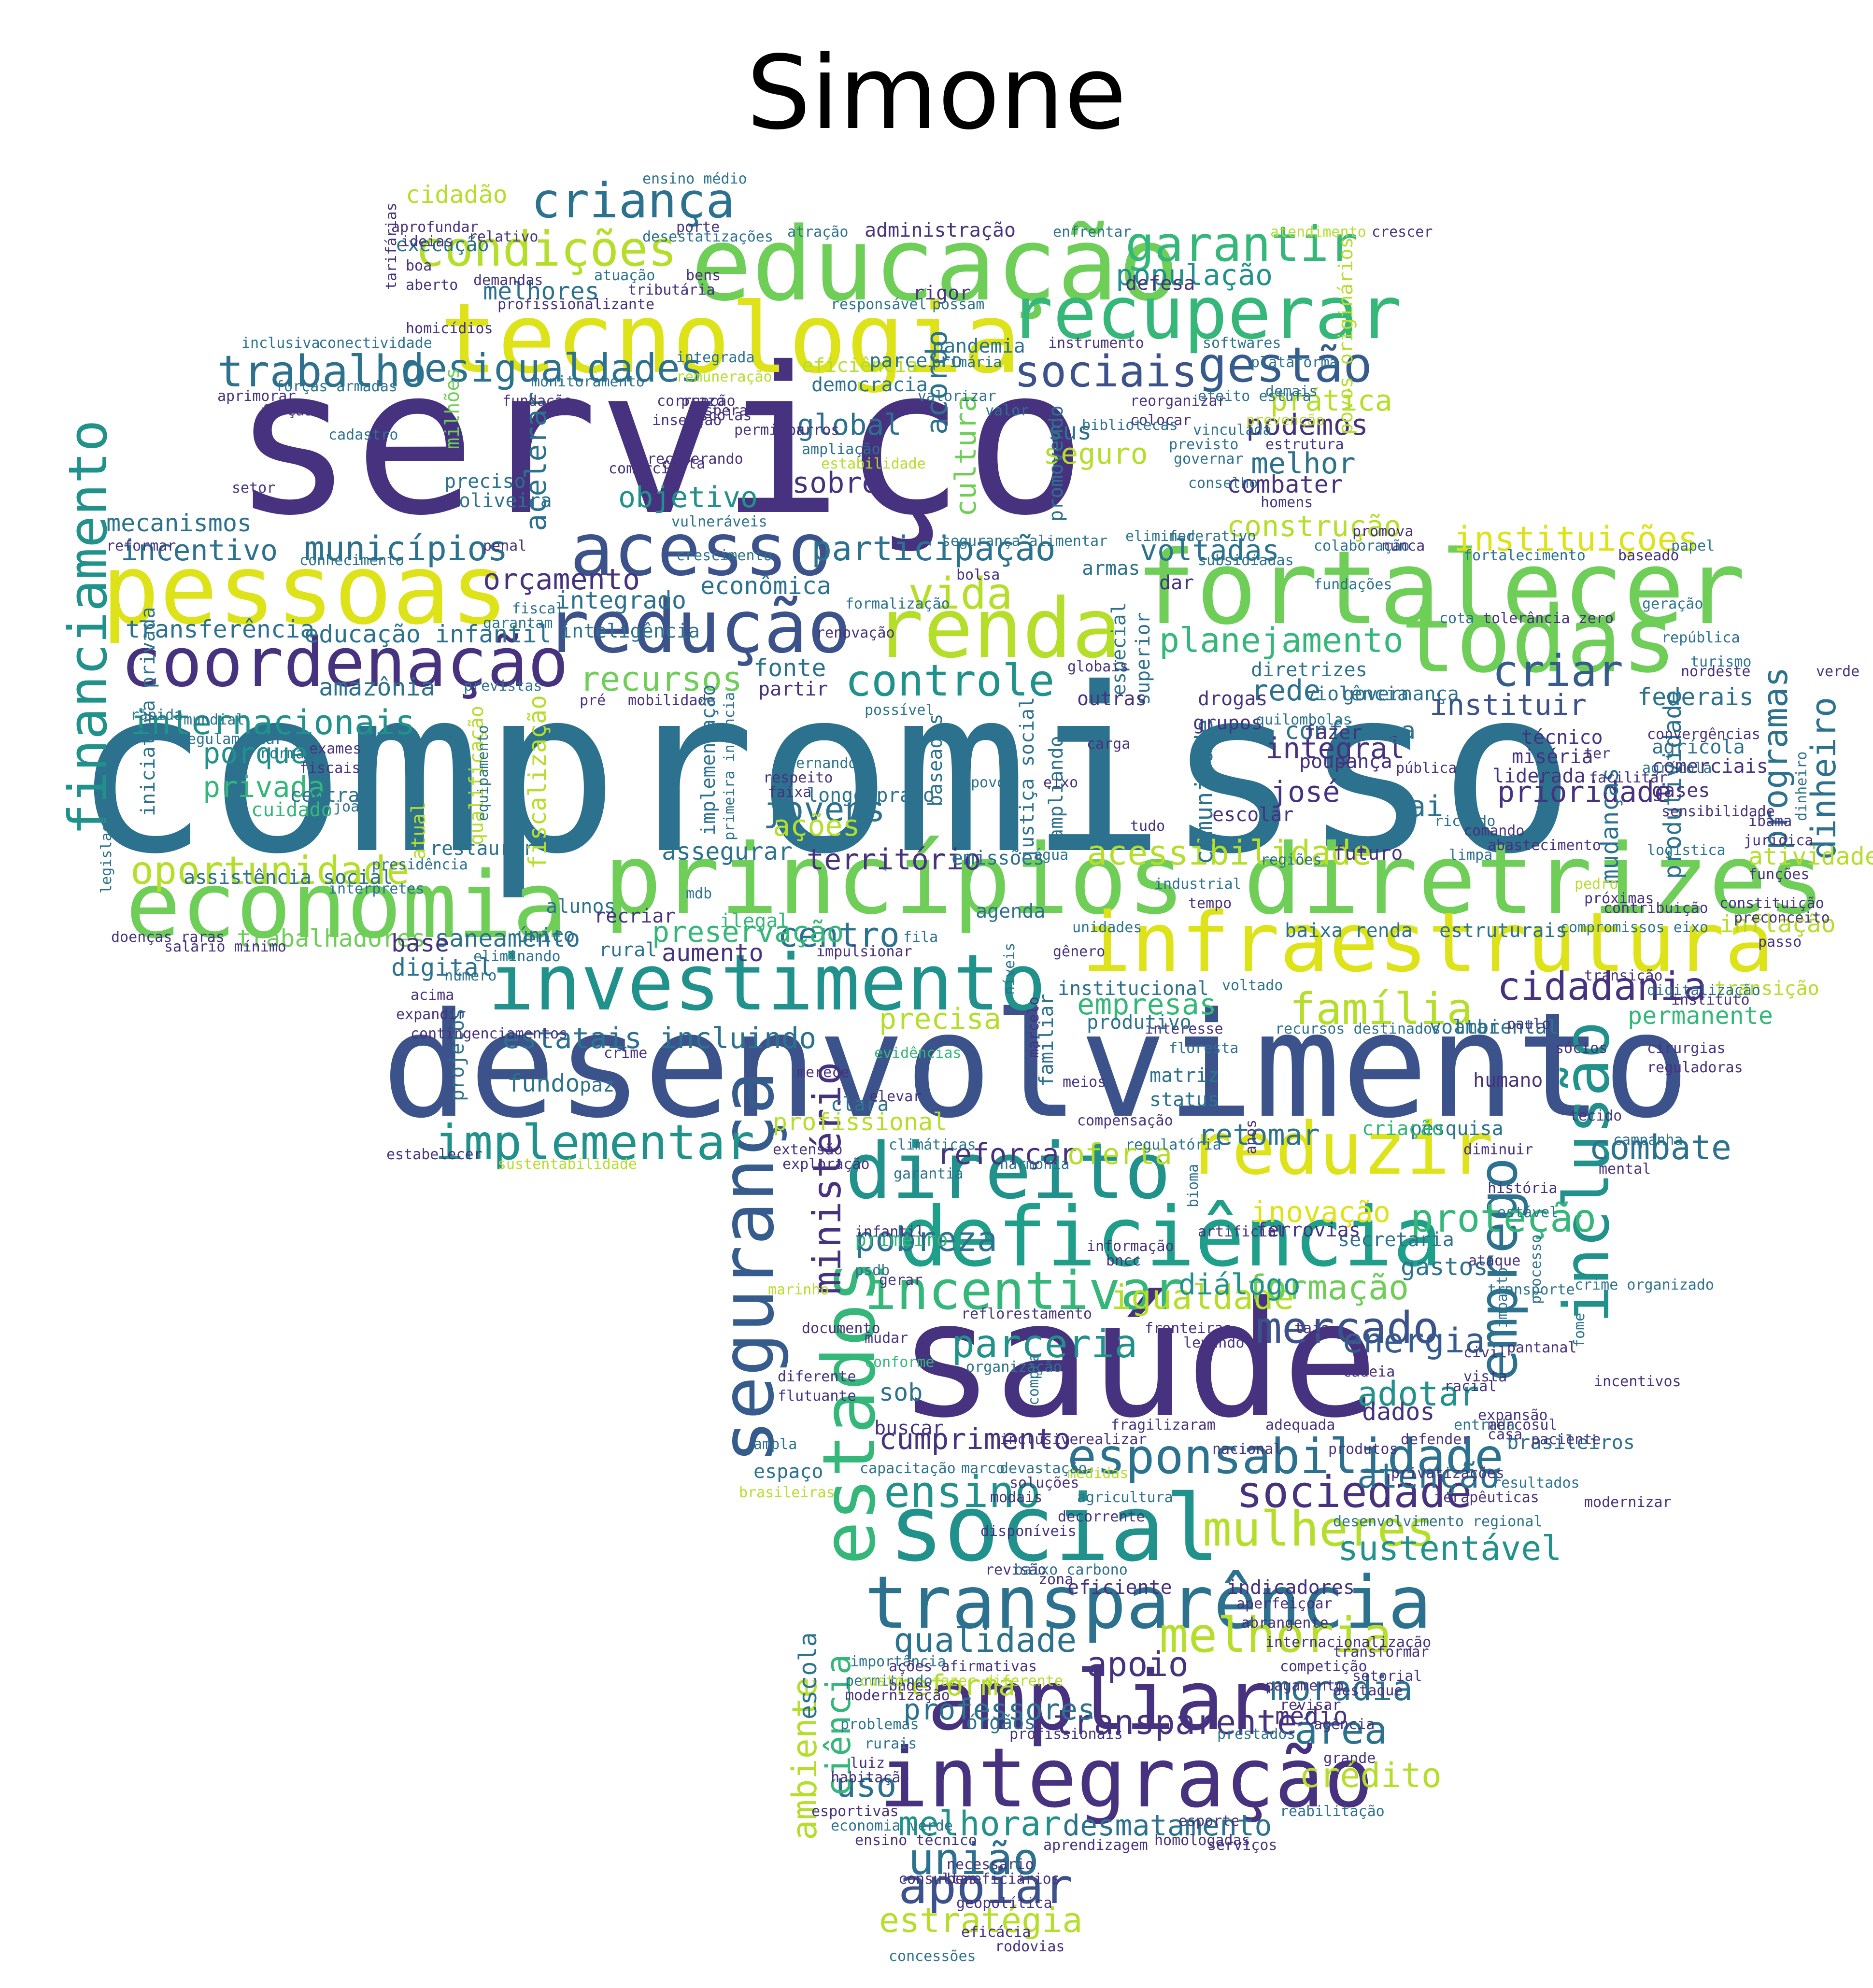 The height and width of the screenshot is (1988, 1873). Describe the element at coordinates (1259, 1135) in the screenshot. I see `word-retomar: retomar` at that location.